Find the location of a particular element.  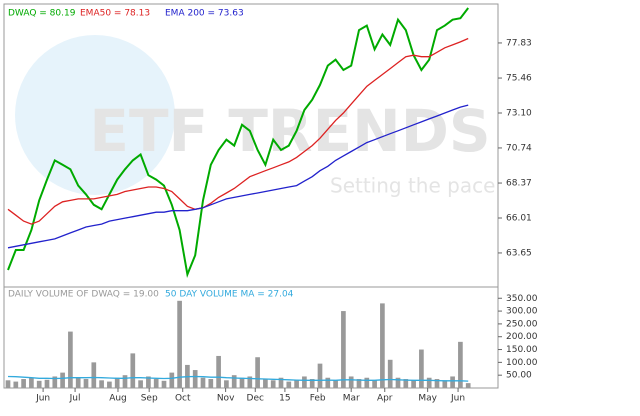

x-tick-label: Mar is located at coordinates (351, 399).